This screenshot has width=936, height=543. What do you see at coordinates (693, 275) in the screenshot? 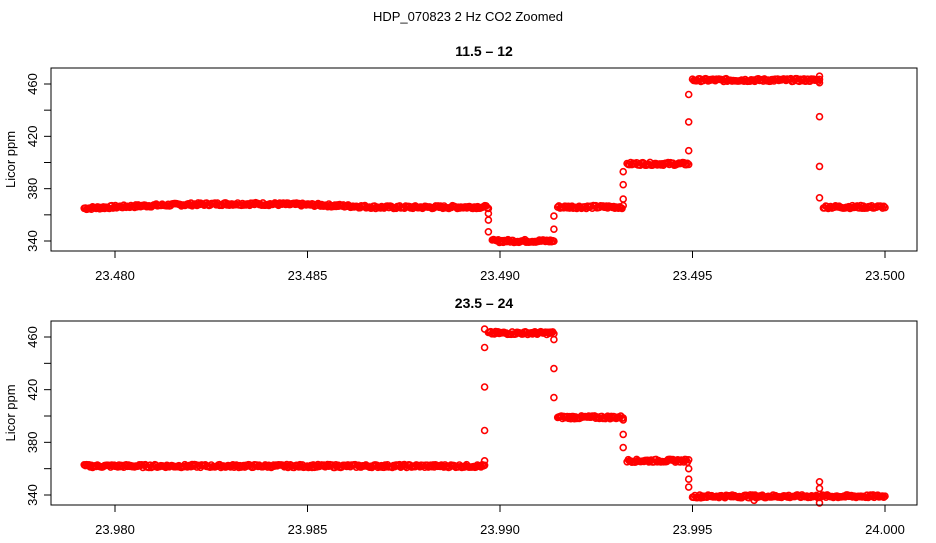
I see `x-tick-label: 23.495` at bounding box center [693, 275].